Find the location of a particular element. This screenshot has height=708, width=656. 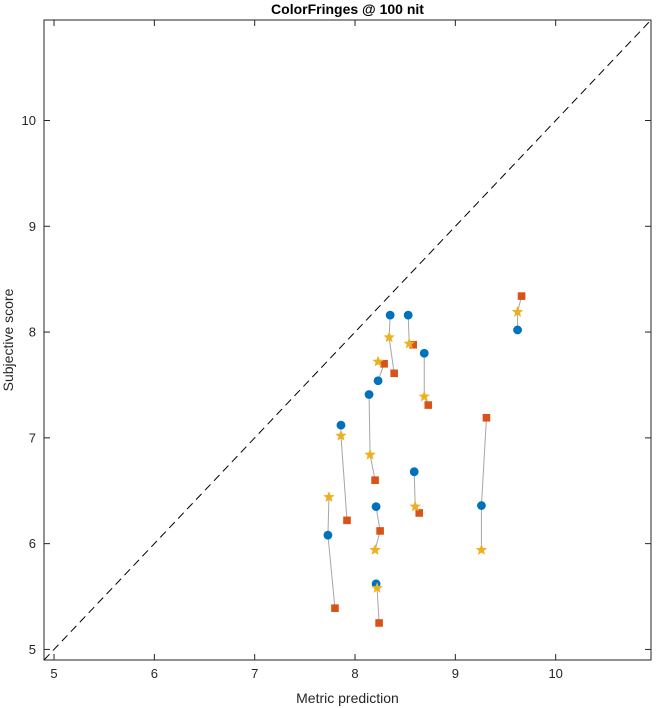

y-tick-label: 8 is located at coordinates (32, 332).